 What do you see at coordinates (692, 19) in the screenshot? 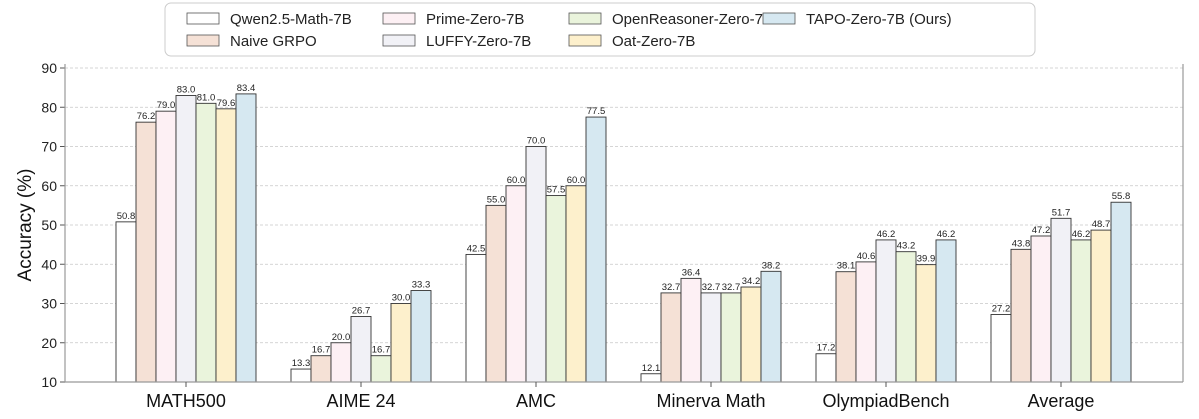
I see `legend-label: OpenReasoner-Zero-7B` at bounding box center [692, 19].